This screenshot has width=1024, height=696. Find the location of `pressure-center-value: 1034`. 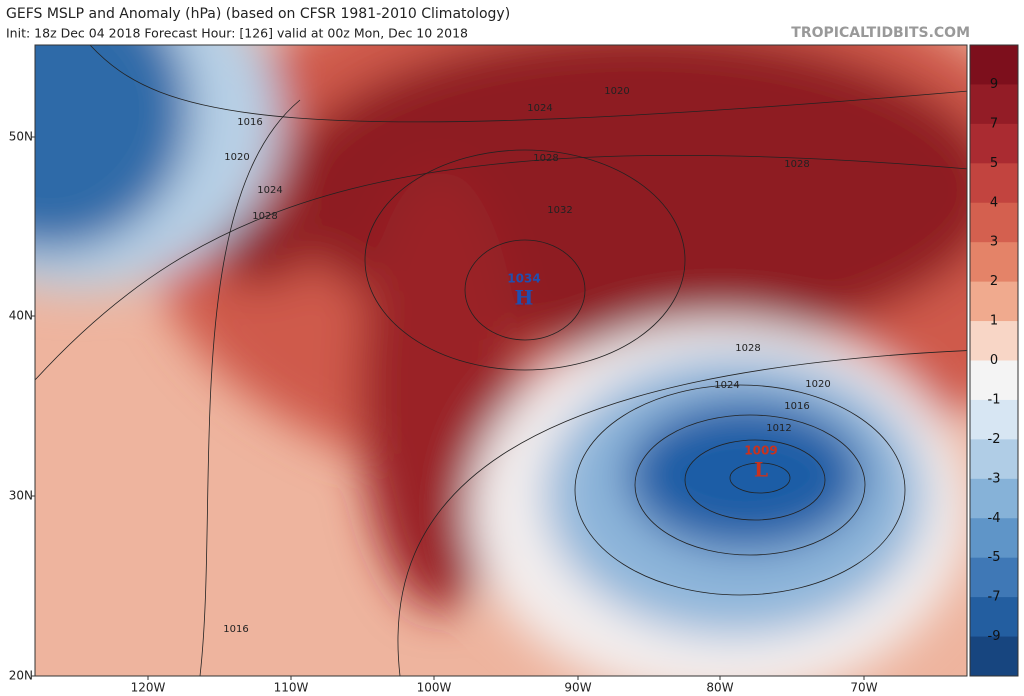

pressure-center-value: 1034 is located at coordinates (523, 279).